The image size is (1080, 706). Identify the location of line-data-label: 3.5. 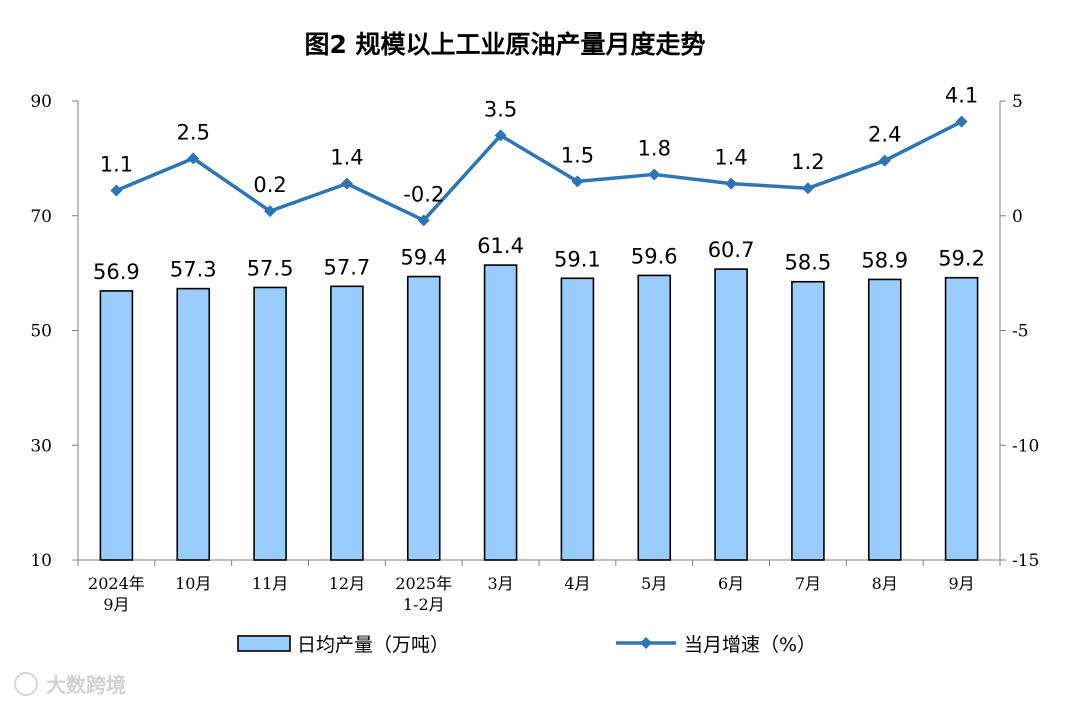
(500, 109).